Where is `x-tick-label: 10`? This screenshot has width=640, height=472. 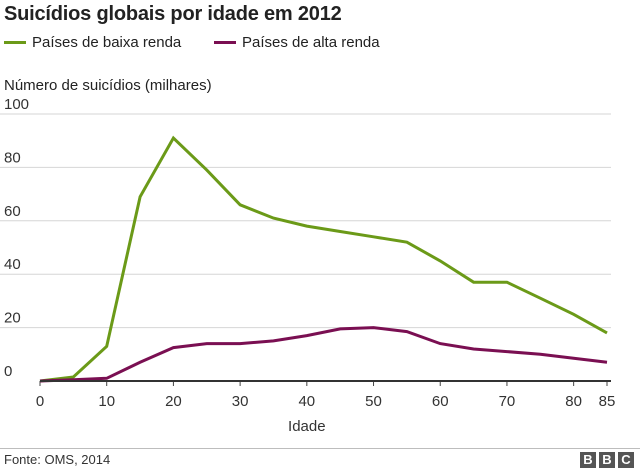
x-tick-label: 10 is located at coordinates (106, 401).